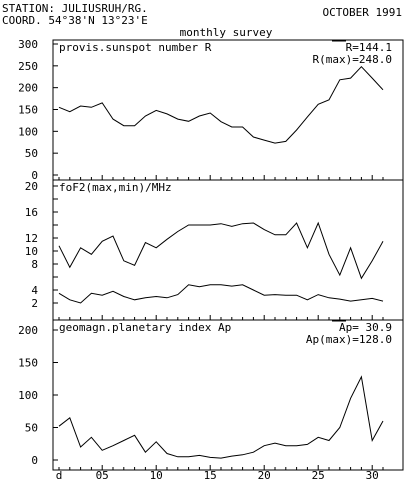 Image resolution: width=408 pixels, height=480 pixels. I want to click on x-tick-label: 25, so click(318, 474).